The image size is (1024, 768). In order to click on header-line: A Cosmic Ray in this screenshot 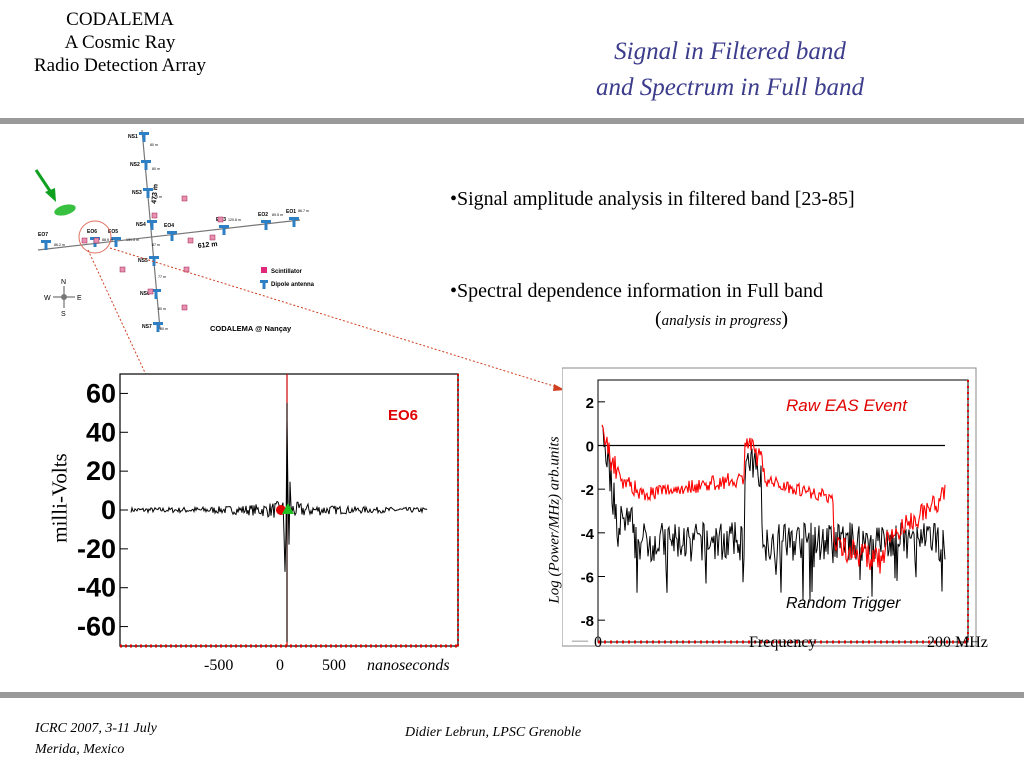, I will do `click(120, 42)`.